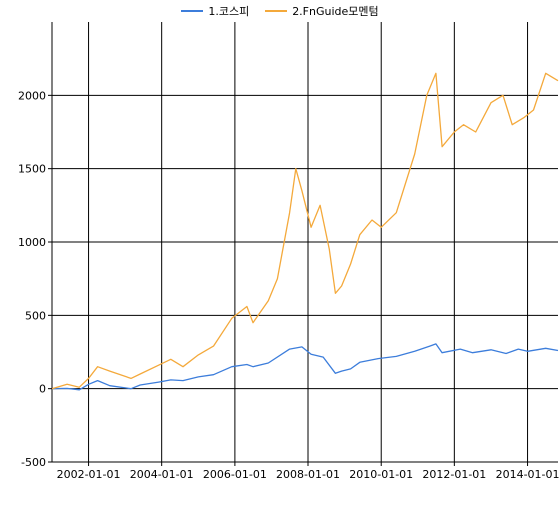 The image size is (560, 505). What do you see at coordinates (42, 389) in the screenshot?
I see `y-tick-label: 0` at bounding box center [42, 389].